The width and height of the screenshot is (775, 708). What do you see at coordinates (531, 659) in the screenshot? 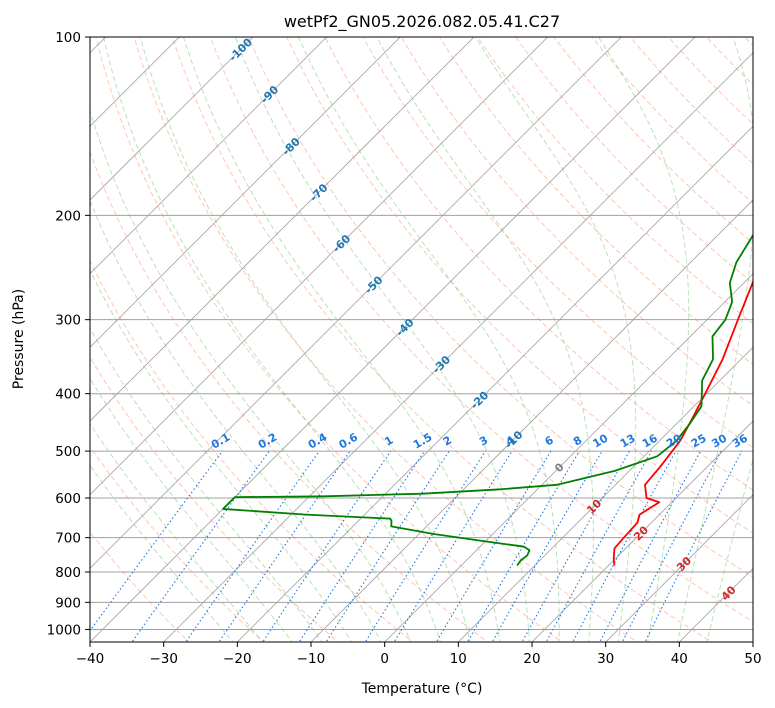
I see `x-tick-label: 20` at bounding box center [531, 659].